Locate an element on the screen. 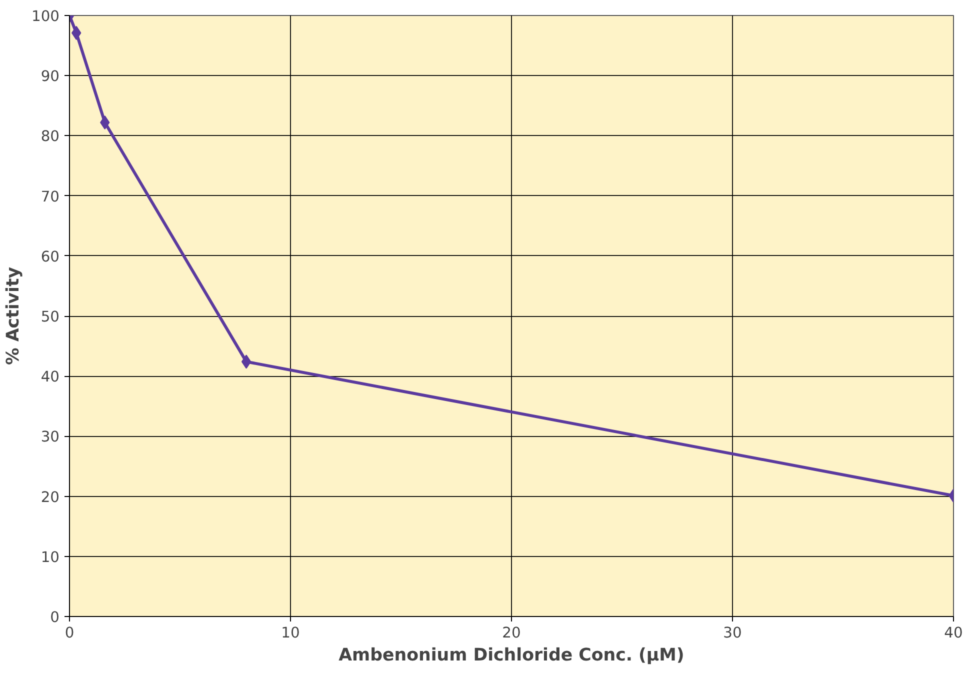  x-tick-label: 40 is located at coordinates (953, 633).